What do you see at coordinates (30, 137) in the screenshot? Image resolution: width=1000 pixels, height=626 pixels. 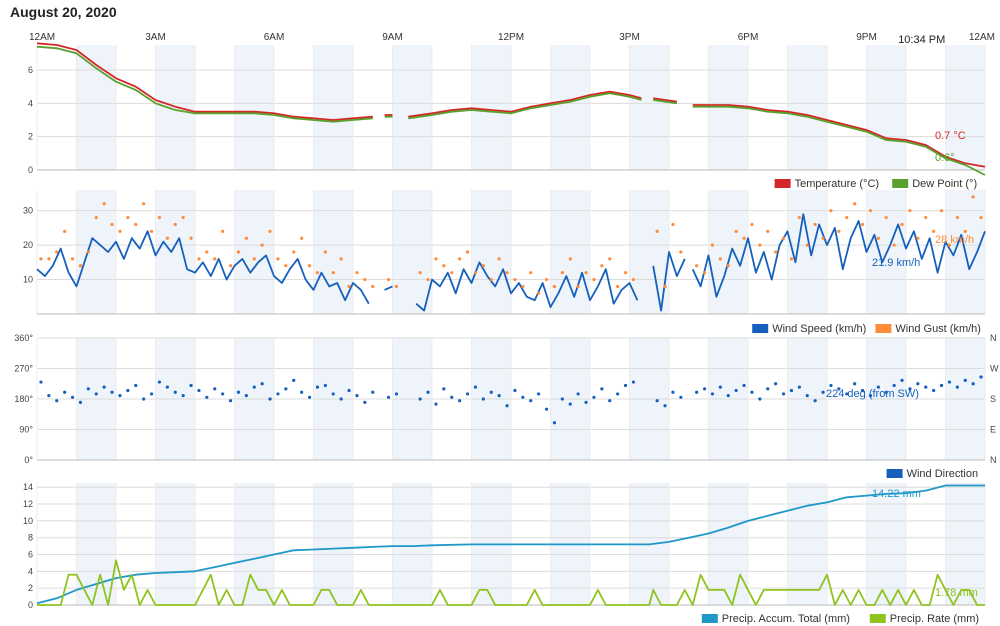 I see `y-tick-label: 2` at bounding box center [30, 137].